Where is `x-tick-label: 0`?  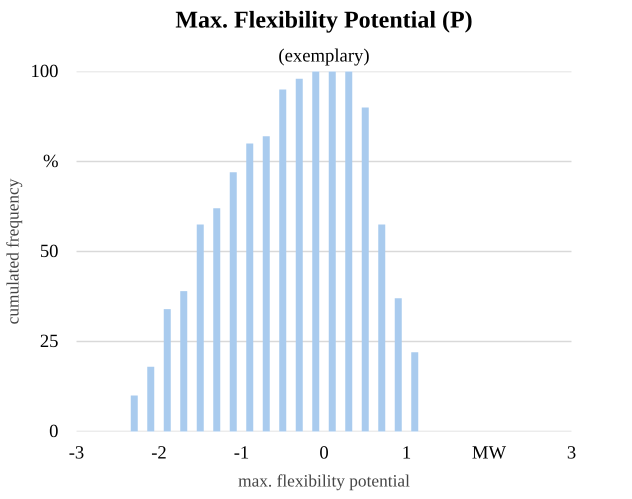 x-tick-label: 0 is located at coordinates (324, 453).